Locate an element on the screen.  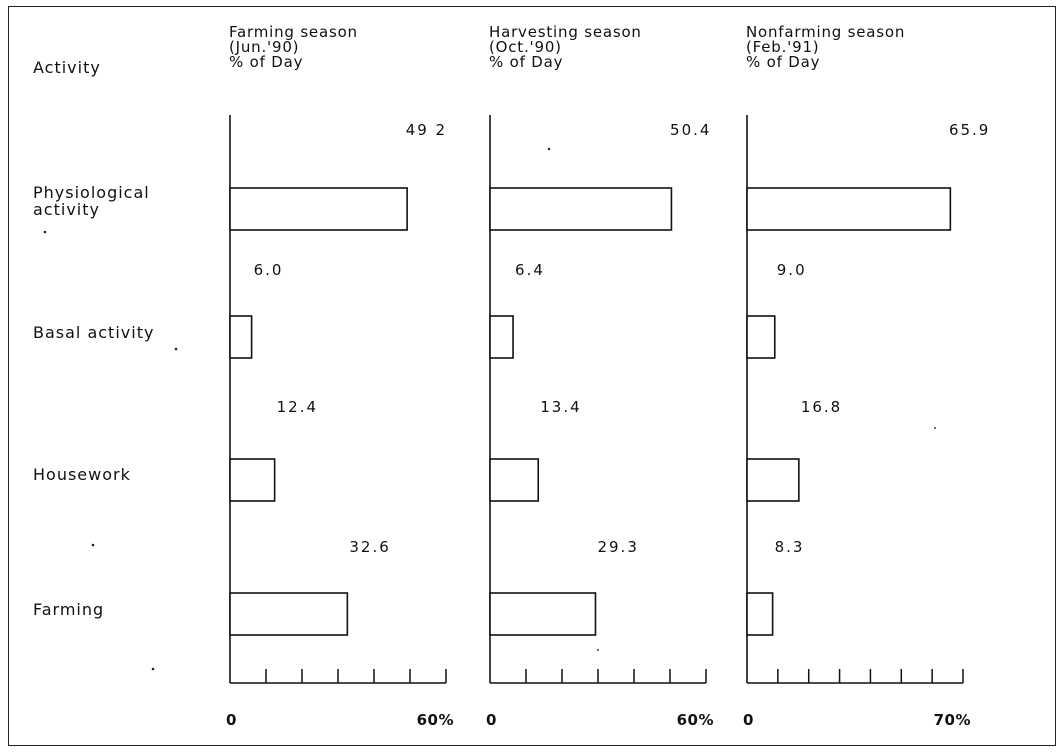
panel-2-title-line-2: % of Day is located at coordinates (783, 62).